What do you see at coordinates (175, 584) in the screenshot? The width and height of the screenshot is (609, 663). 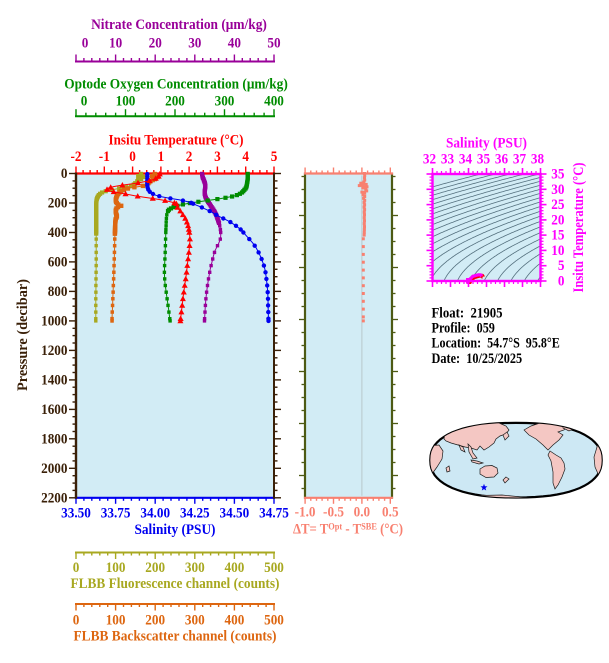 I see `svg-text:FLBB Fluorescence channel (cou: FLBB Fluorescence channel (counts)` at bounding box center [175, 584].